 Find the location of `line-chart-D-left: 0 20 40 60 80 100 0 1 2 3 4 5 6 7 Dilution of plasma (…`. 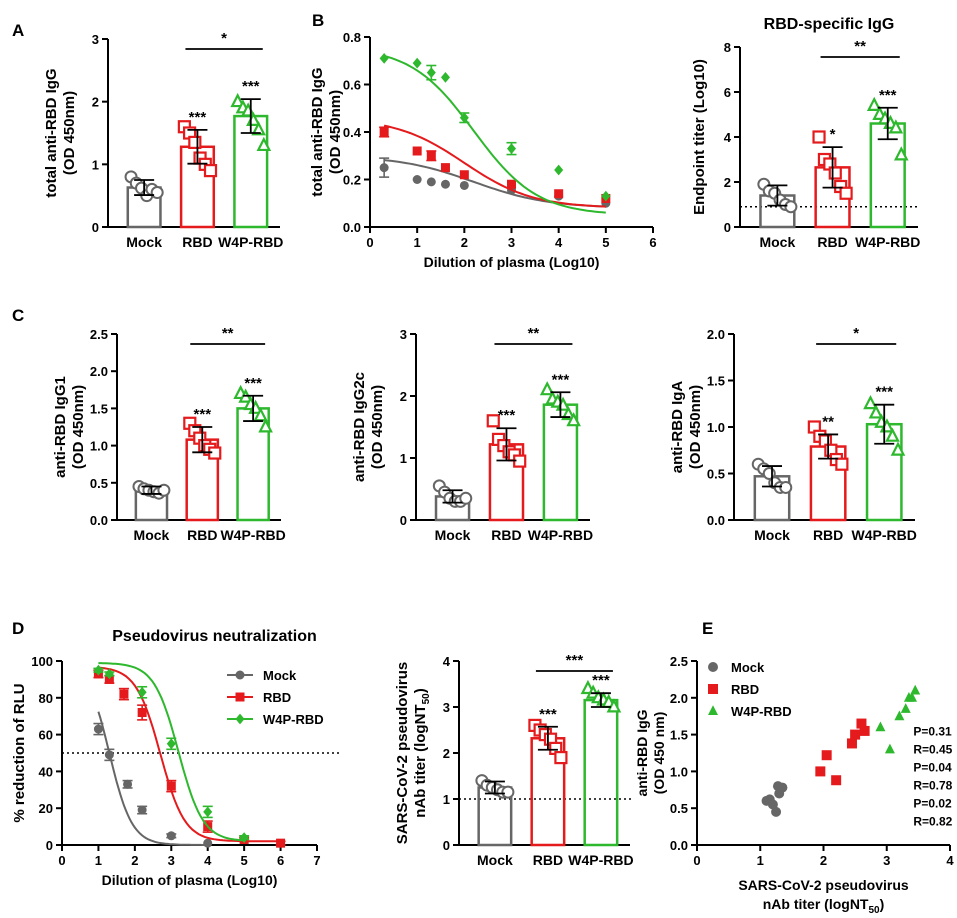

line-chart-D-left: 0 20 40 60 80 100 0 1 2 3 4 5 6 7 Dilution of plasma (… is located at coordinates (176, 758).